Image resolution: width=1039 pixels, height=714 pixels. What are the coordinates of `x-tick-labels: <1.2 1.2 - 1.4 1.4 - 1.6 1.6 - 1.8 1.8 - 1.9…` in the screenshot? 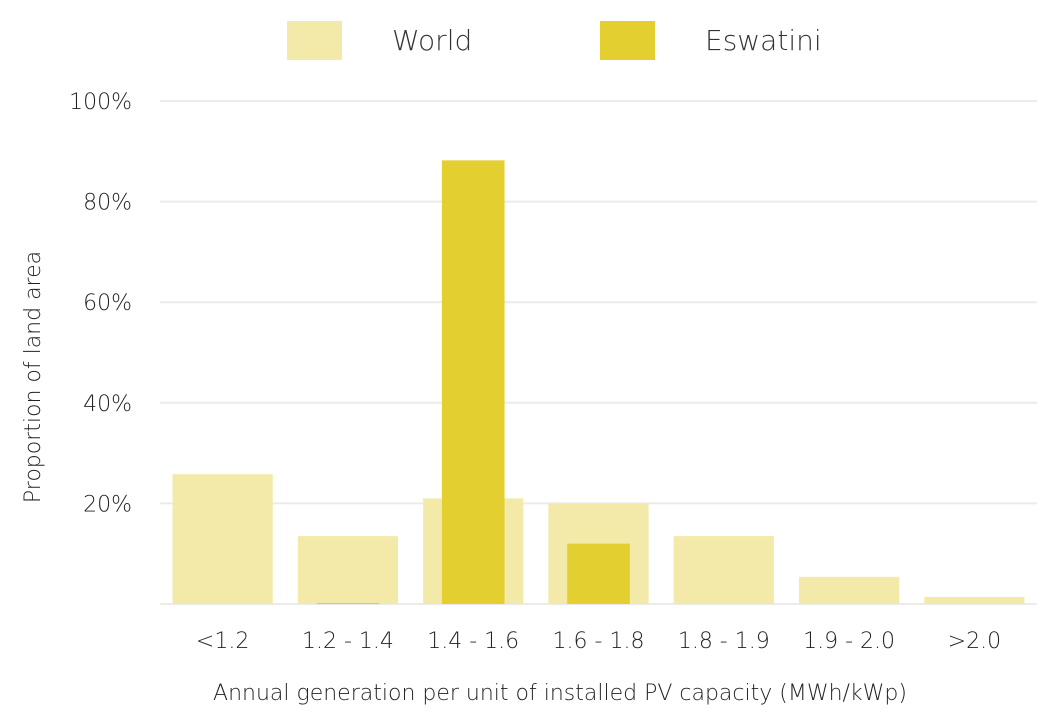 It's located at (598, 641).